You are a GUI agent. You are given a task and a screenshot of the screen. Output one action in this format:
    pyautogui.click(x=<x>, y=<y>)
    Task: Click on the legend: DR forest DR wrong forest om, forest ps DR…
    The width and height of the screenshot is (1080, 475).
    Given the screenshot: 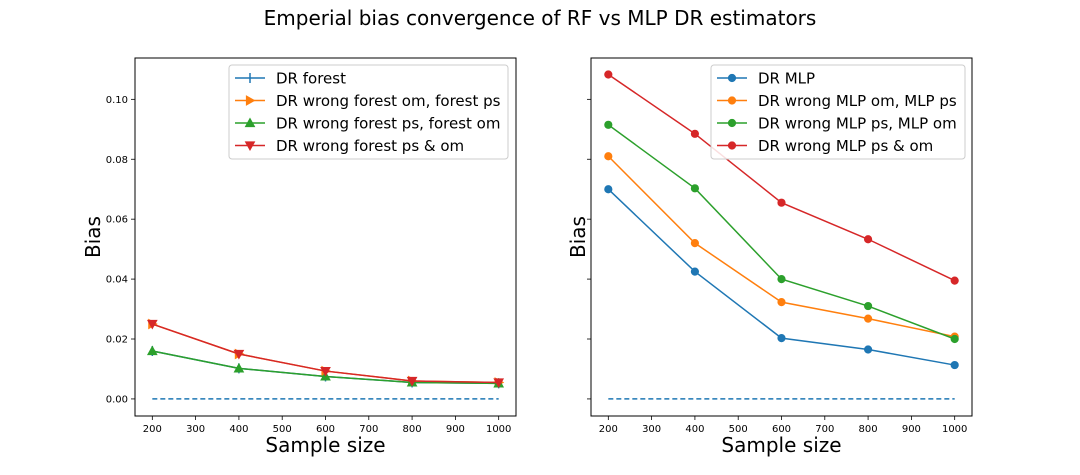 What is the action you would take?
    pyautogui.click(x=368, y=112)
    